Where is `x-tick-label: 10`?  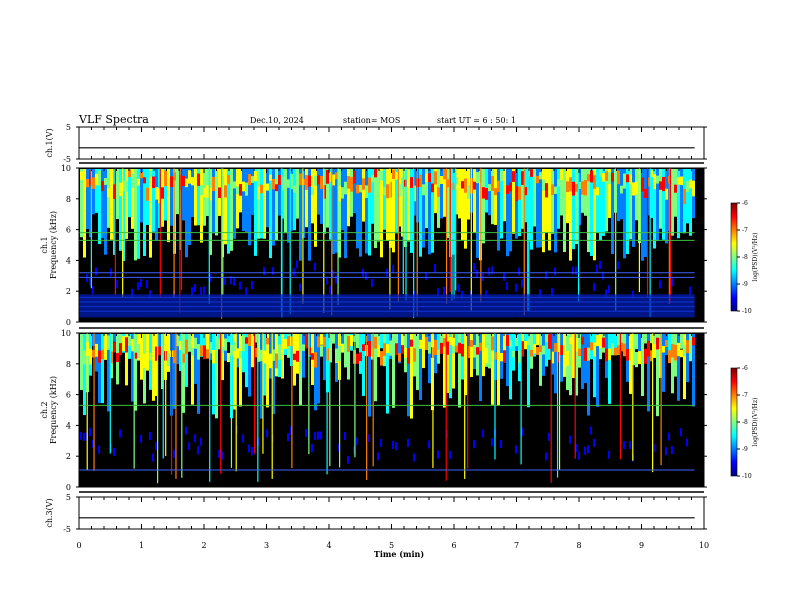
x-tick-label: 10 is located at coordinates (704, 545).